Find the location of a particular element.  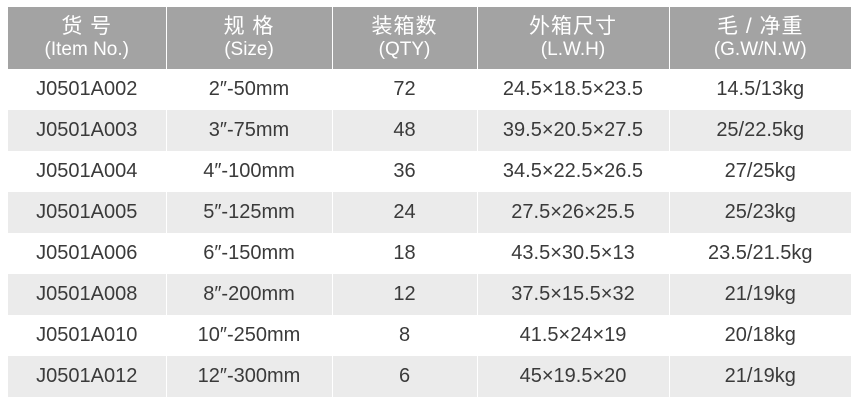

cell-carton-size: 24.5×18.5×23.5 is located at coordinates (573, 89).